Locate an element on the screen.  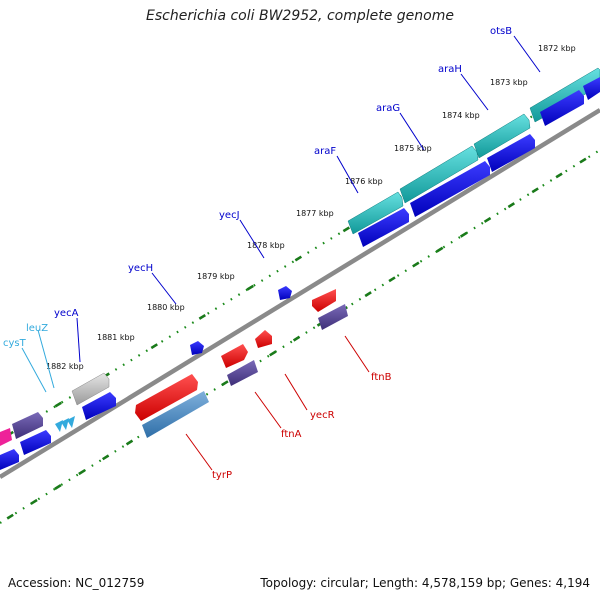
gene-label-ftnA: ftnA is located at coordinates (291, 434).